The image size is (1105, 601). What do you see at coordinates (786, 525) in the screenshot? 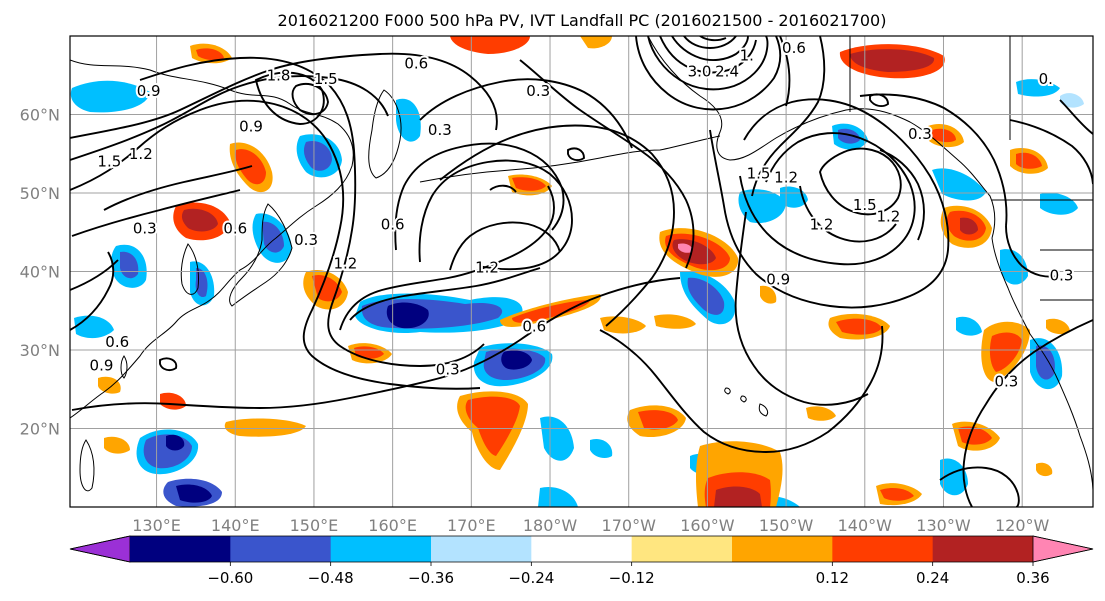
I see `longitude-label: 150°W` at bounding box center [786, 525].